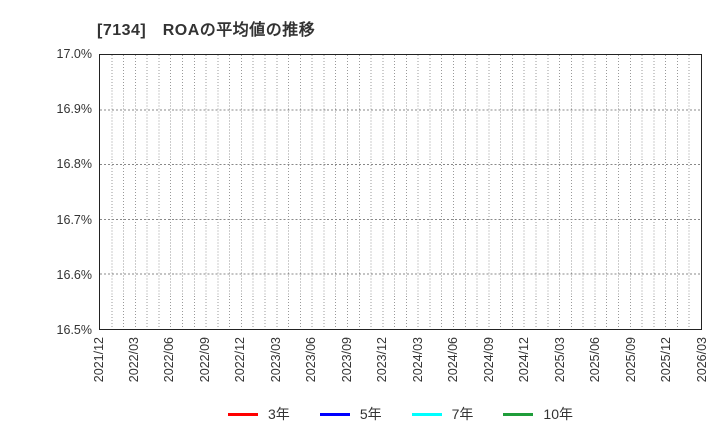  What do you see at coordinates (417, 360) in the screenshot?
I see `x-axis-tick-label: 2024/03` at bounding box center [417, 360].